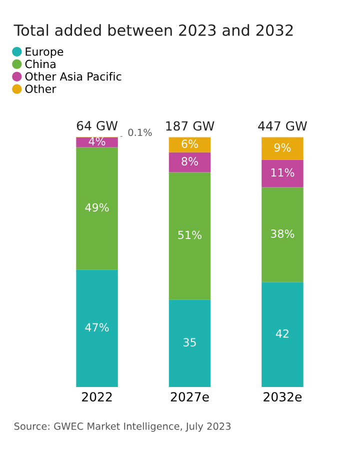 Image resolution: width=345 pixels, height=450 pixels. I want to click on data-label: 47%, so click(97, 327).